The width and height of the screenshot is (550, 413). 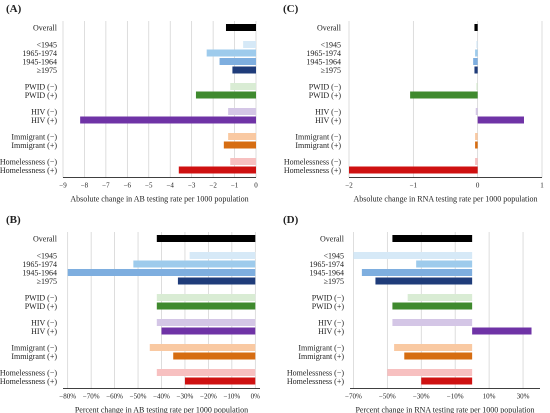 I want to click on x-tick-label: −60%, so click(x=114, y=397).